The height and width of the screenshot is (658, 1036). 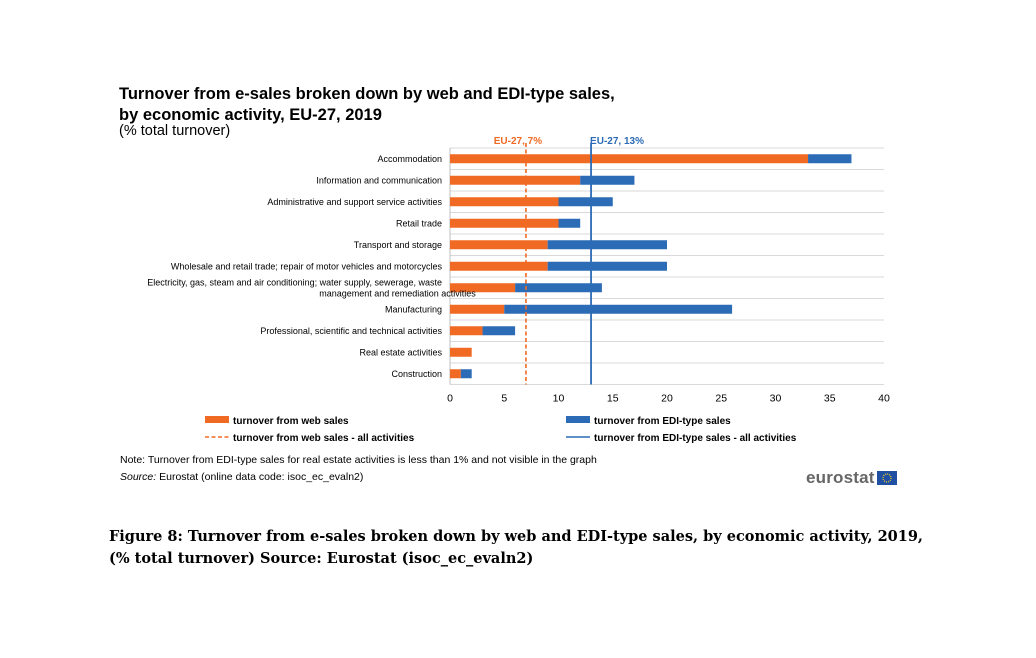 I want to click on category-label: Construction, so click(x=416, y=374).